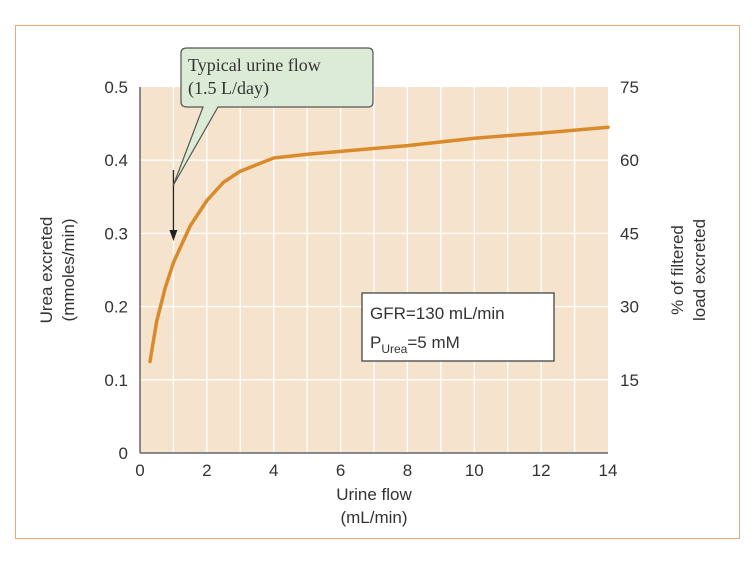  What do you see at coordinates (46, 270) in the screenshot?
I see `y-axis-label: Urea excreted` at bounding box center [46, 270].